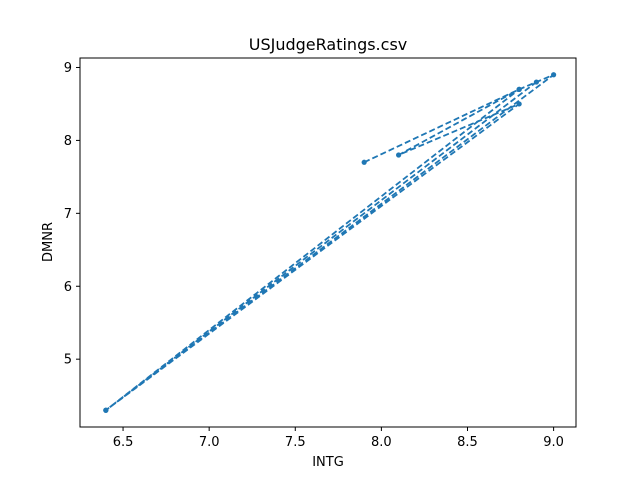 Image resolution: width=640 pixels, height=480 pixels. I want to click on y-axis-label: DMNR, so click(48, 242).